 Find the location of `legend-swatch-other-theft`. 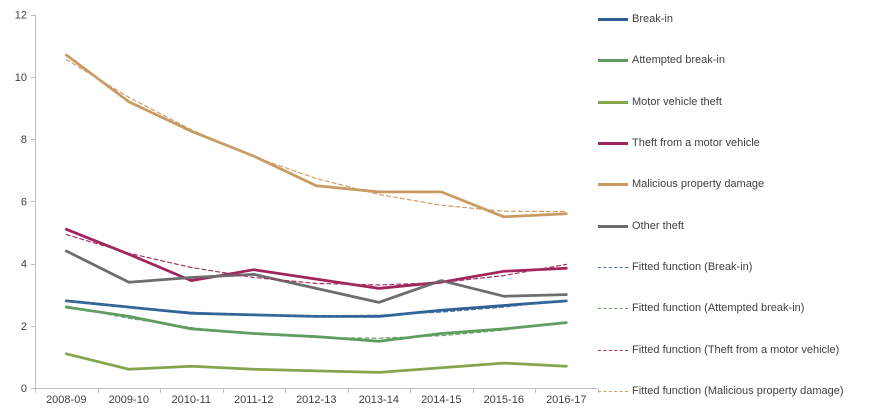

legend-swatch-other-theft is located at coordinates (613, 226).